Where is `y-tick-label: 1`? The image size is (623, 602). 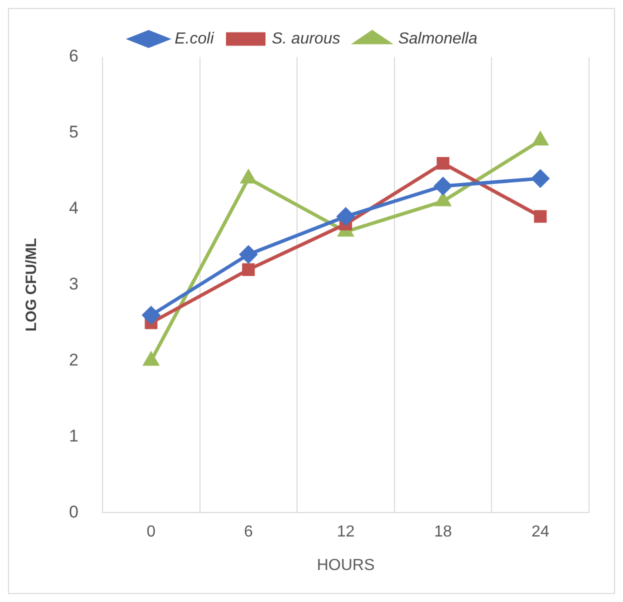
y-tick-label: 1 is located at coordinates (73, 436).